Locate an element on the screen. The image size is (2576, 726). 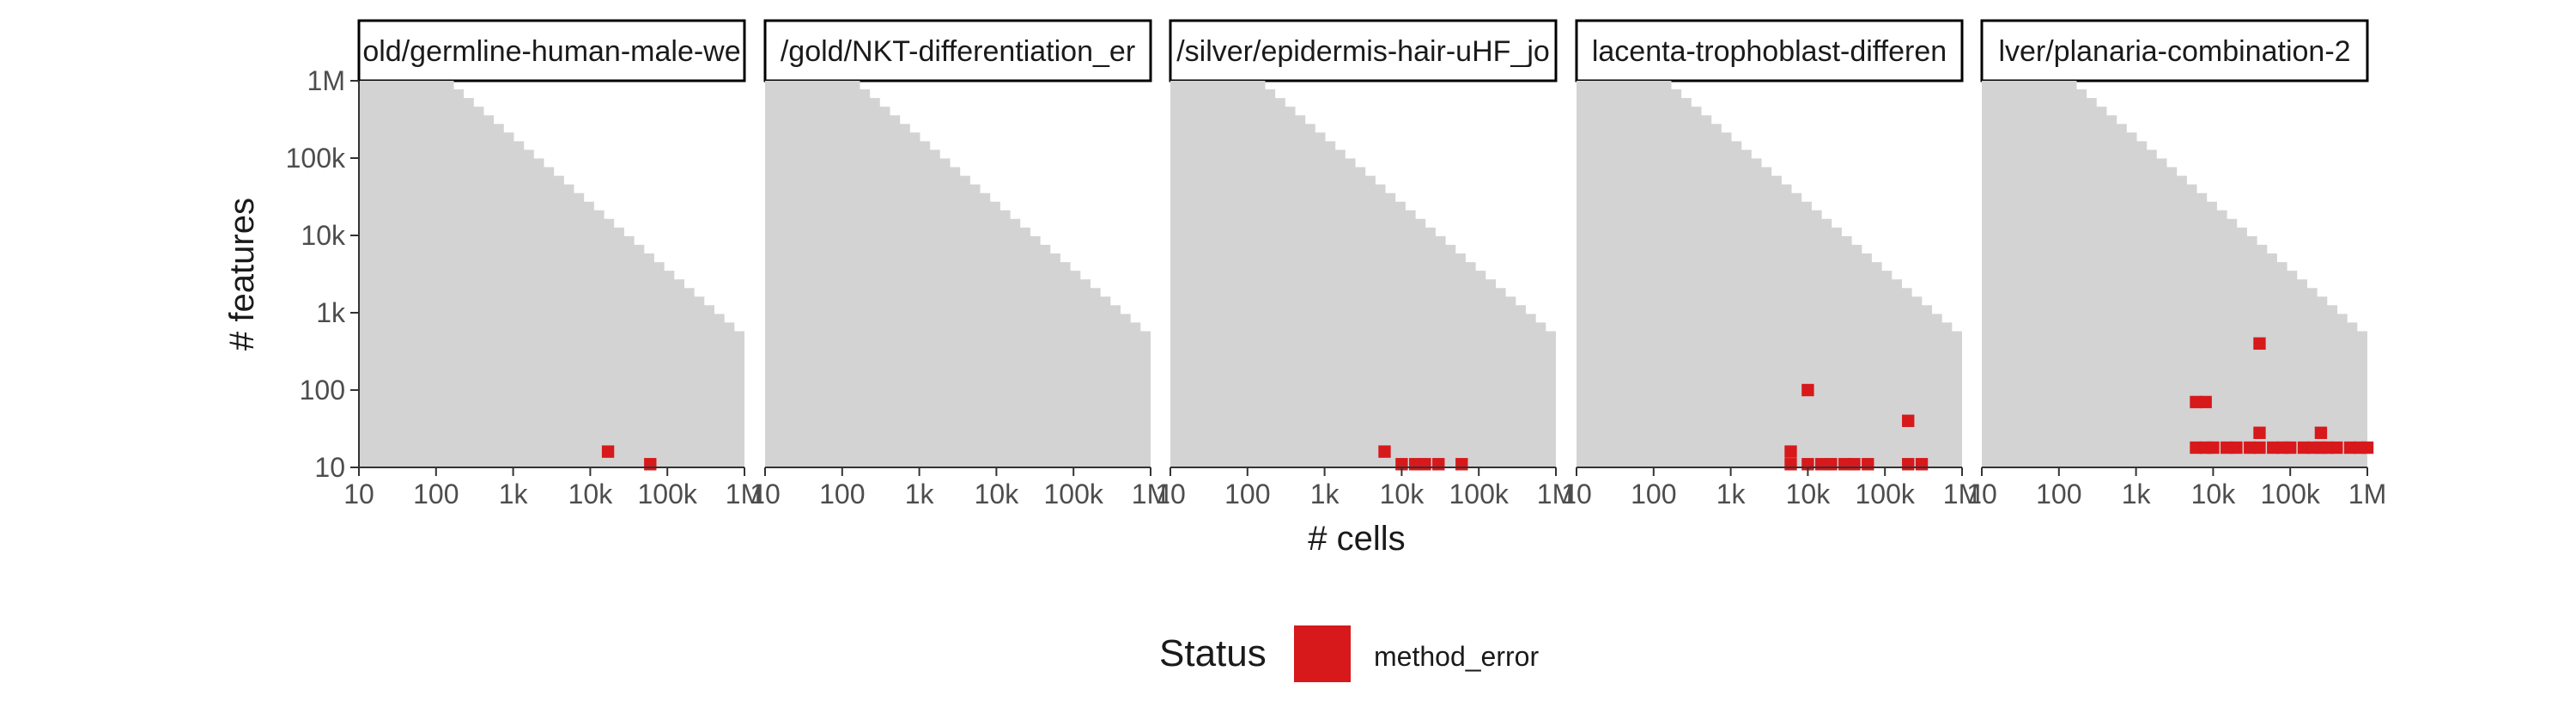
y-tick-label: 10k is located at coordinates (323, 235).